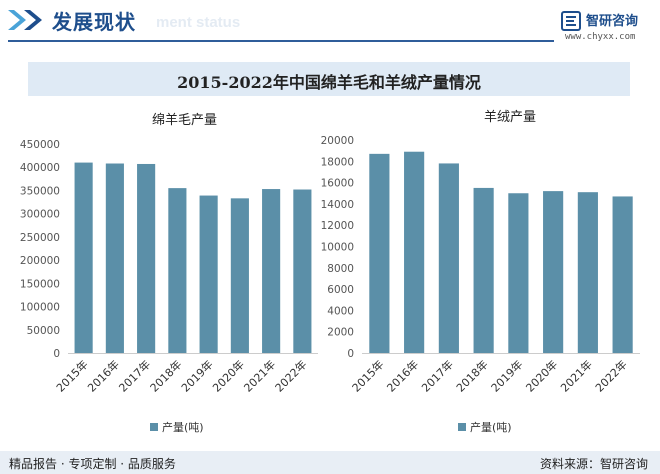 This screenshot has height=474, width=660. I want to click on y-tick-label: 6000, so click(340, 290).